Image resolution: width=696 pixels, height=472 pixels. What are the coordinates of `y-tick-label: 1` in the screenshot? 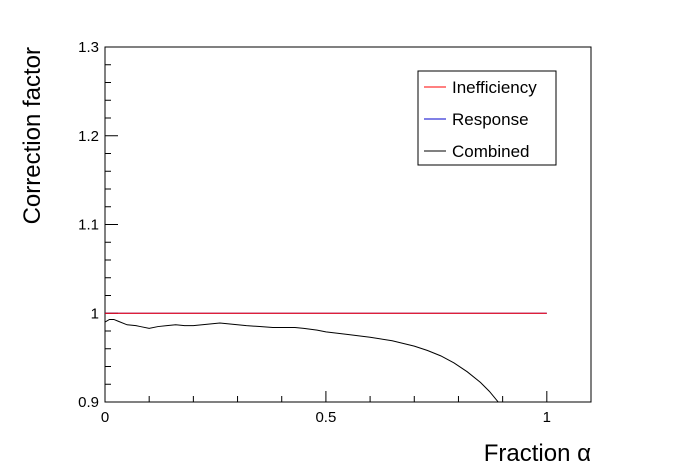 It's located at (95, 313).